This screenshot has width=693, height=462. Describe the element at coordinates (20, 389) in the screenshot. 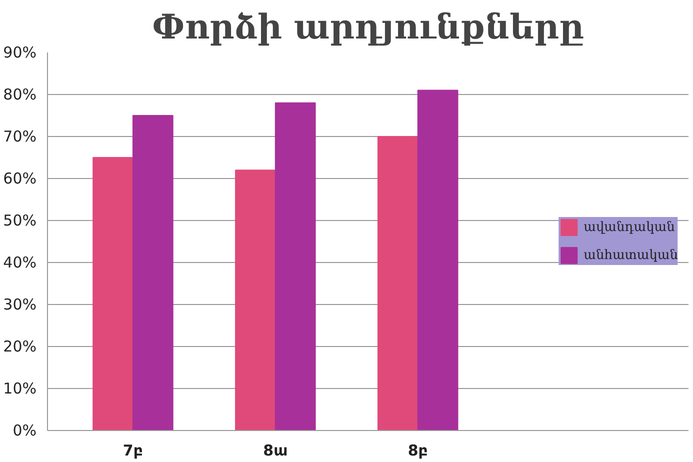

I see `y-tick-label: 10%` at that location.